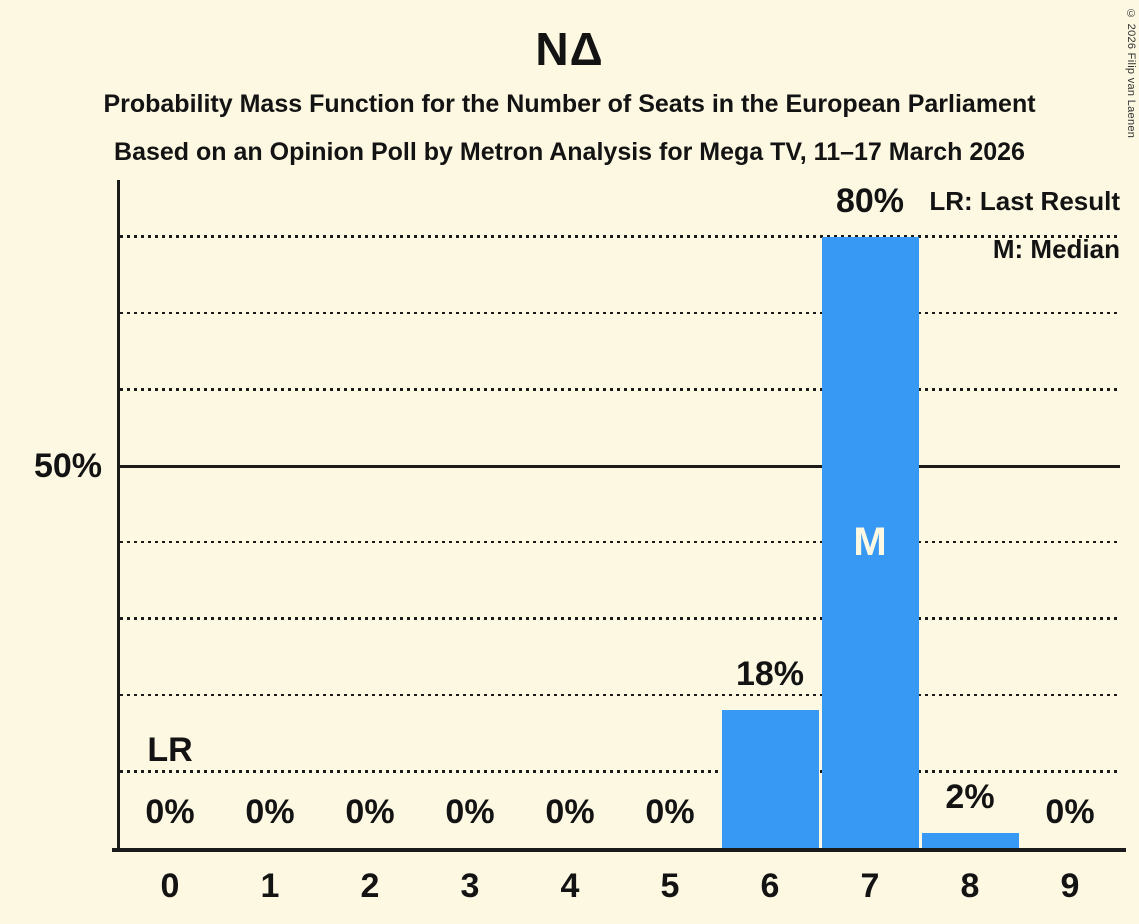 Image resolution: width=1139 pixels, height=924 pixels. What do you see at coordinates (370, 812) in the screenshot?
I see `bar-value-label-2: 0%` at bounding box center [370, 812].